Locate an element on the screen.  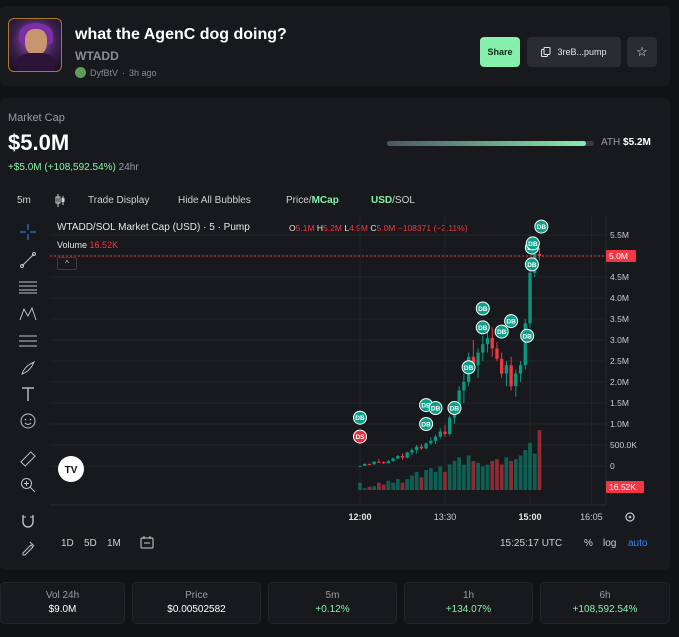
trend-line-icon is located at coordinates (28, 260).